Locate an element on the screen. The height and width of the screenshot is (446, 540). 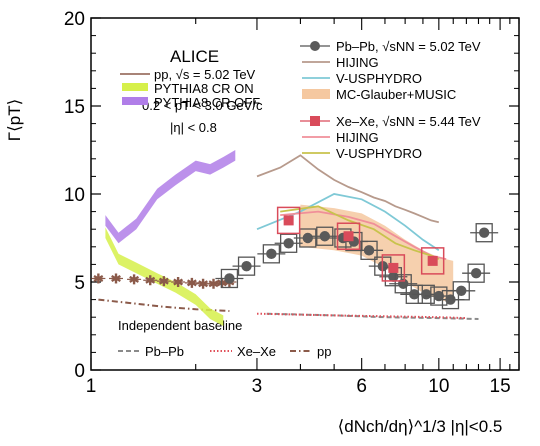
y-tick-label: 15 is located at coordinates (74, 107).